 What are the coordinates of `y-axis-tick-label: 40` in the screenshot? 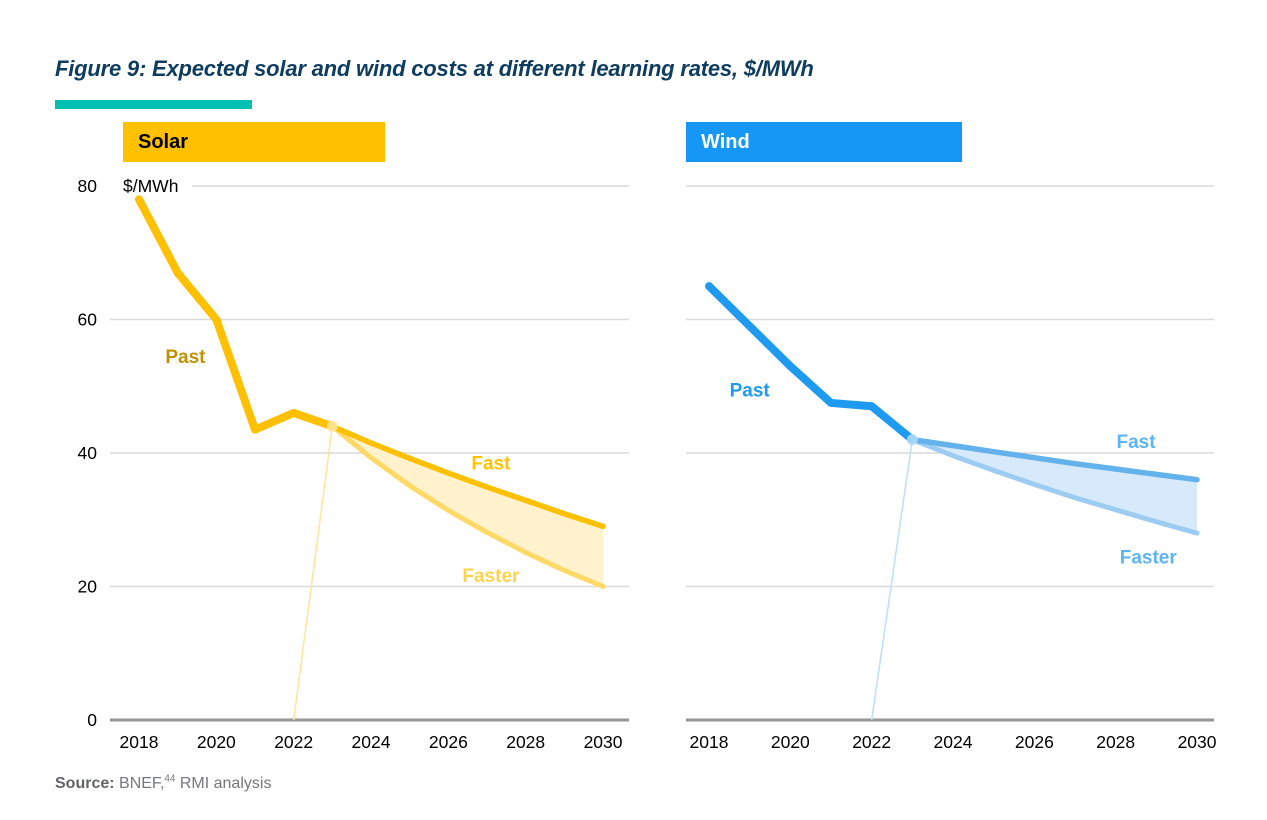 It's located at (88, 453).